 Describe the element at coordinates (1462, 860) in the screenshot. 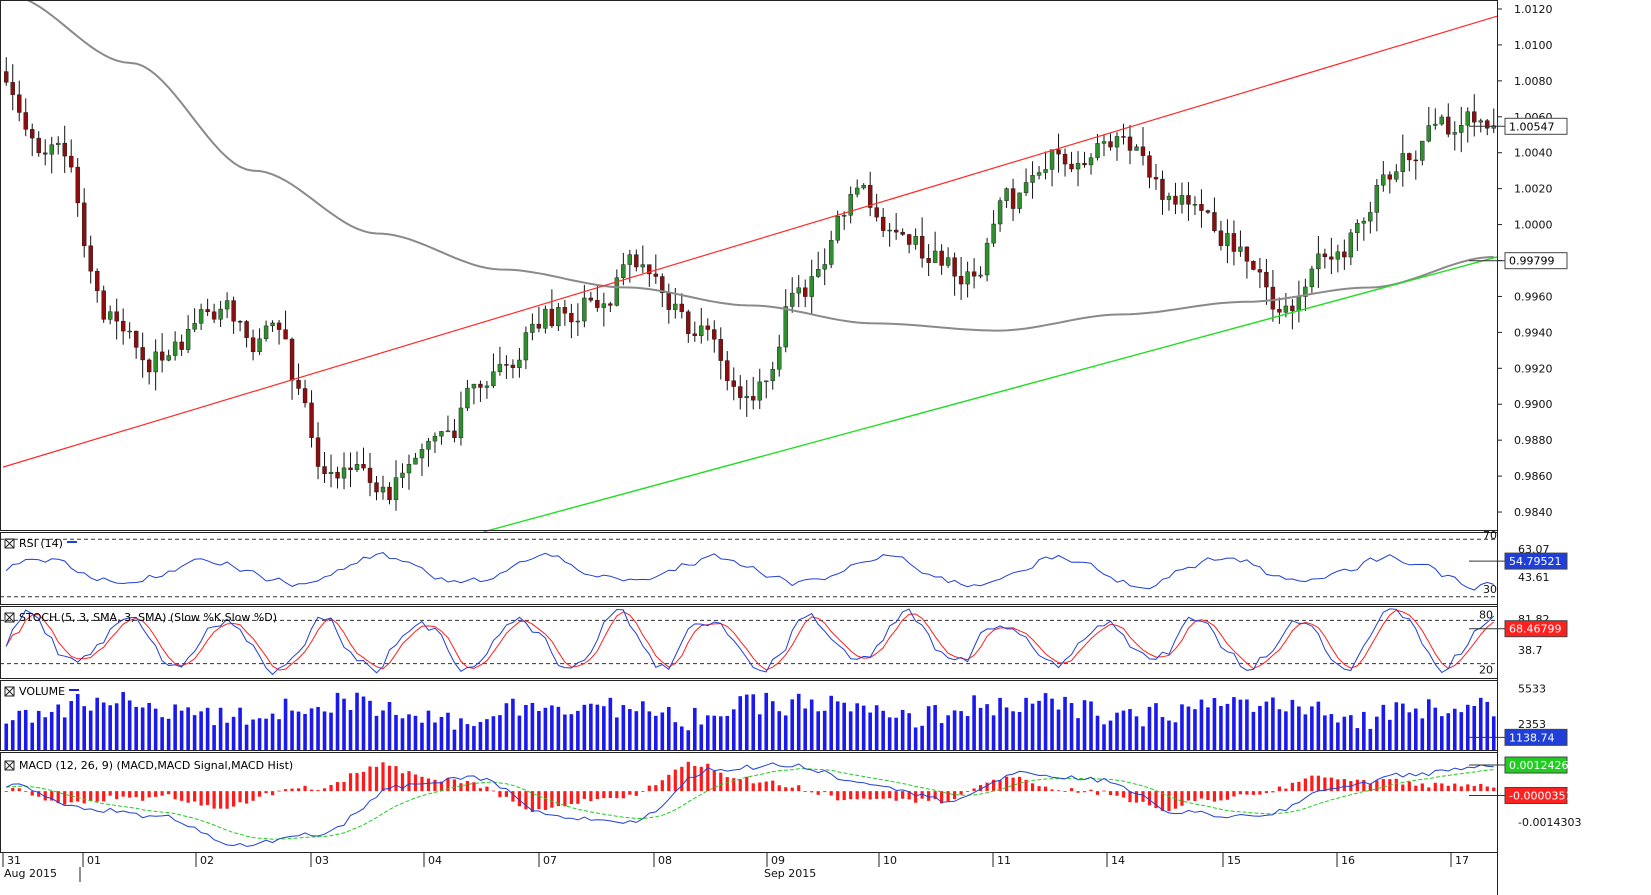

I see `x-day-label: 17` at that location.